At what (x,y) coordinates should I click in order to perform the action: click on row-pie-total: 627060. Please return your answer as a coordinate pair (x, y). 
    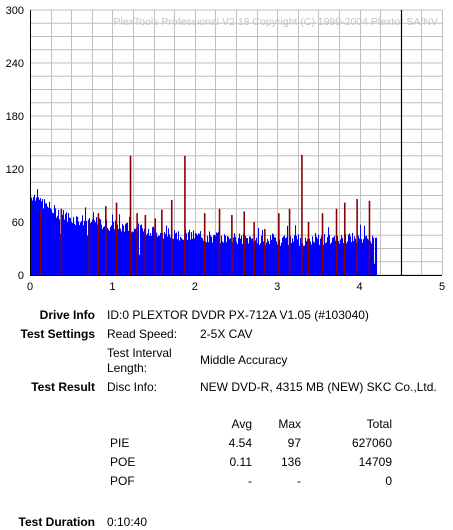
    Looking at the image, I should click on (371, 443).